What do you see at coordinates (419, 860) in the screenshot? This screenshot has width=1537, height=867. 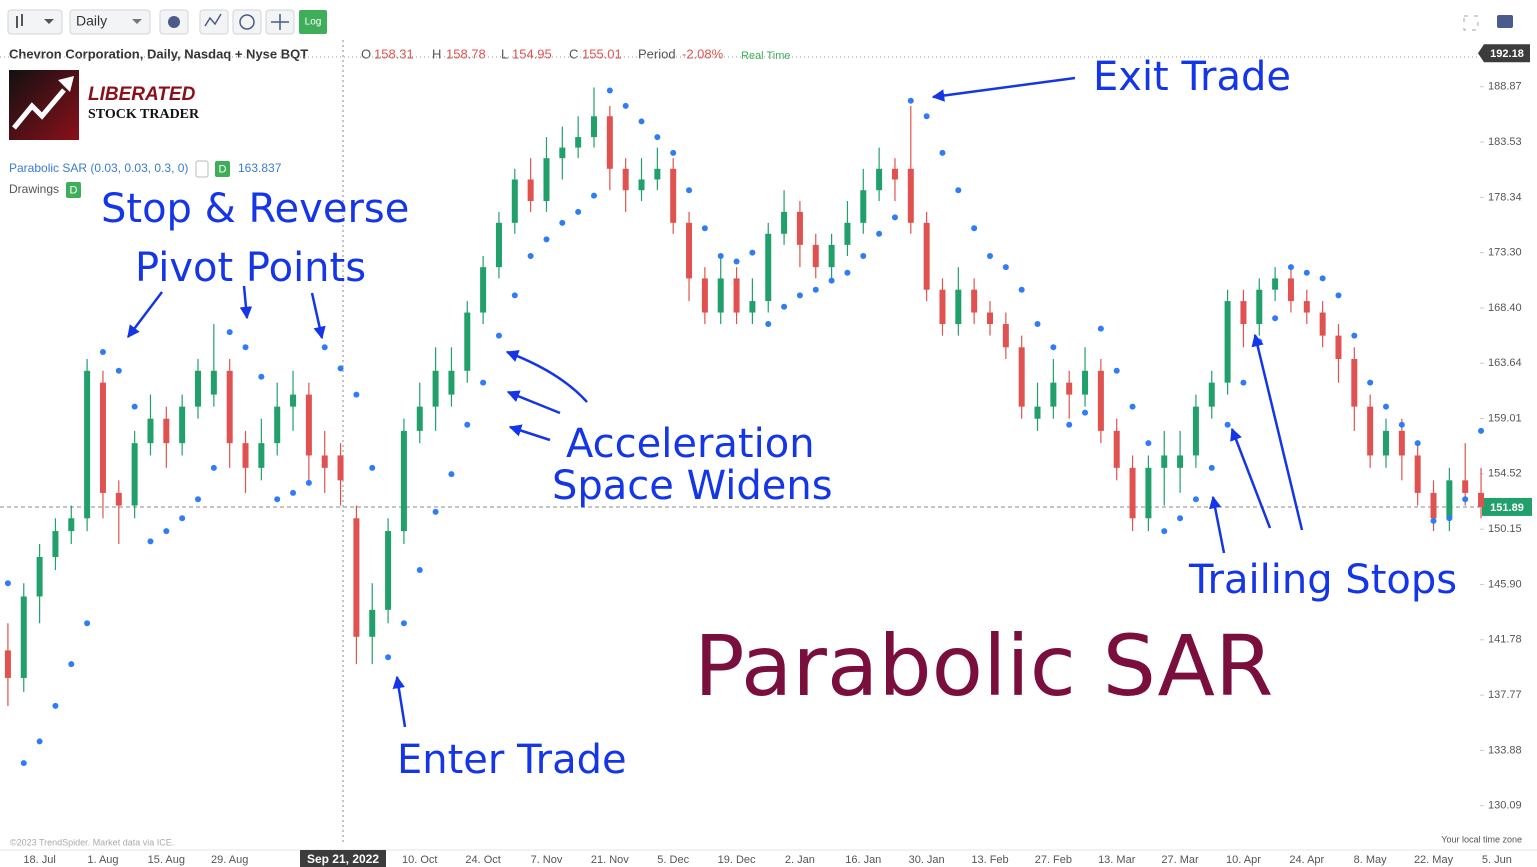 I see `x-tick-label: 10. Oct` at bounding box center [419, 860].